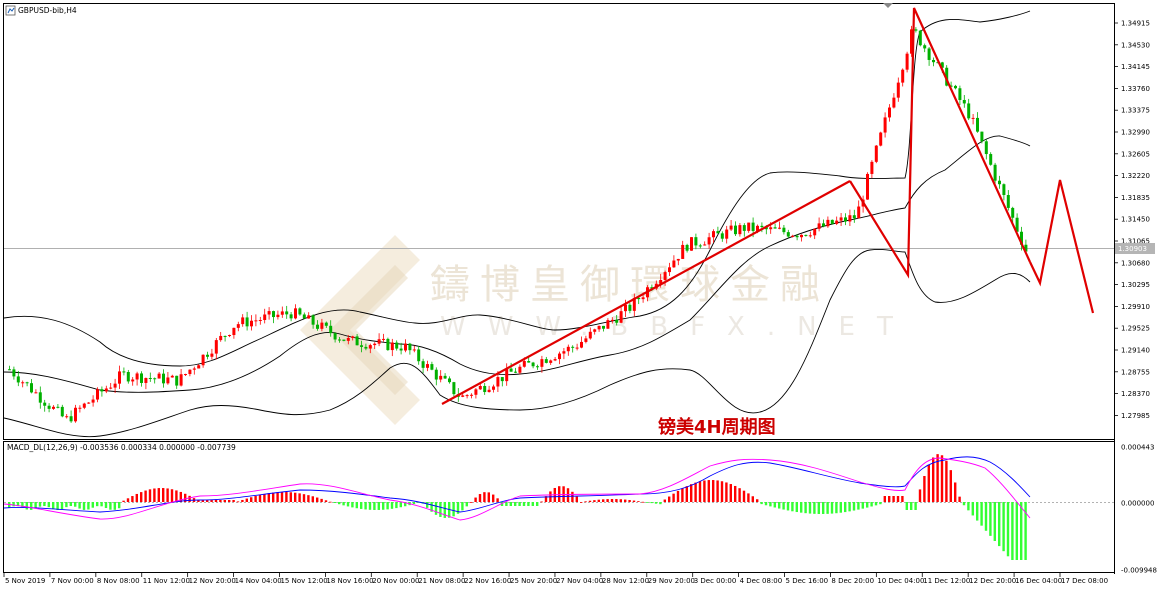  Describe the element at coordinates (852, 581) in the screenshot. I see `time-tick-label: 8 Dec 20:00` at that location.